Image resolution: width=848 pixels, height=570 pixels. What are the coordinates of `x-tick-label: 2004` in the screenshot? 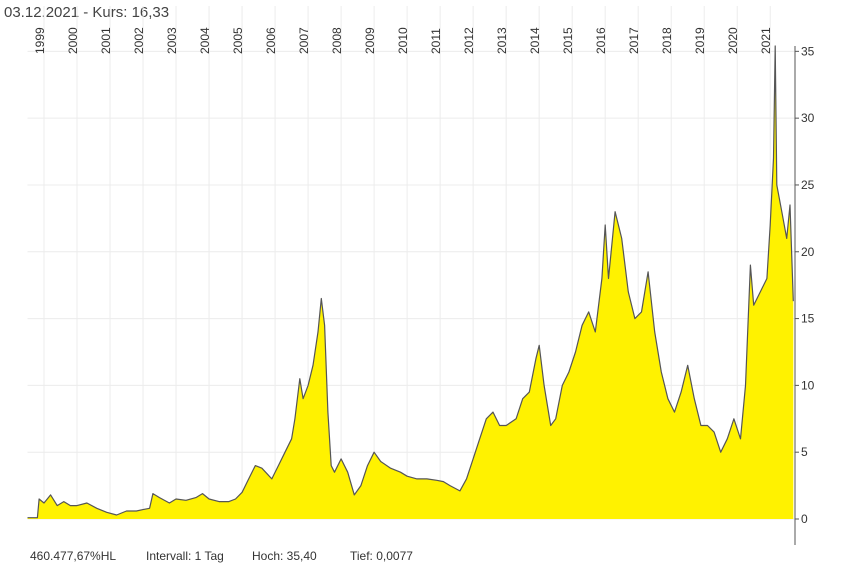 It's located at (205, 40).